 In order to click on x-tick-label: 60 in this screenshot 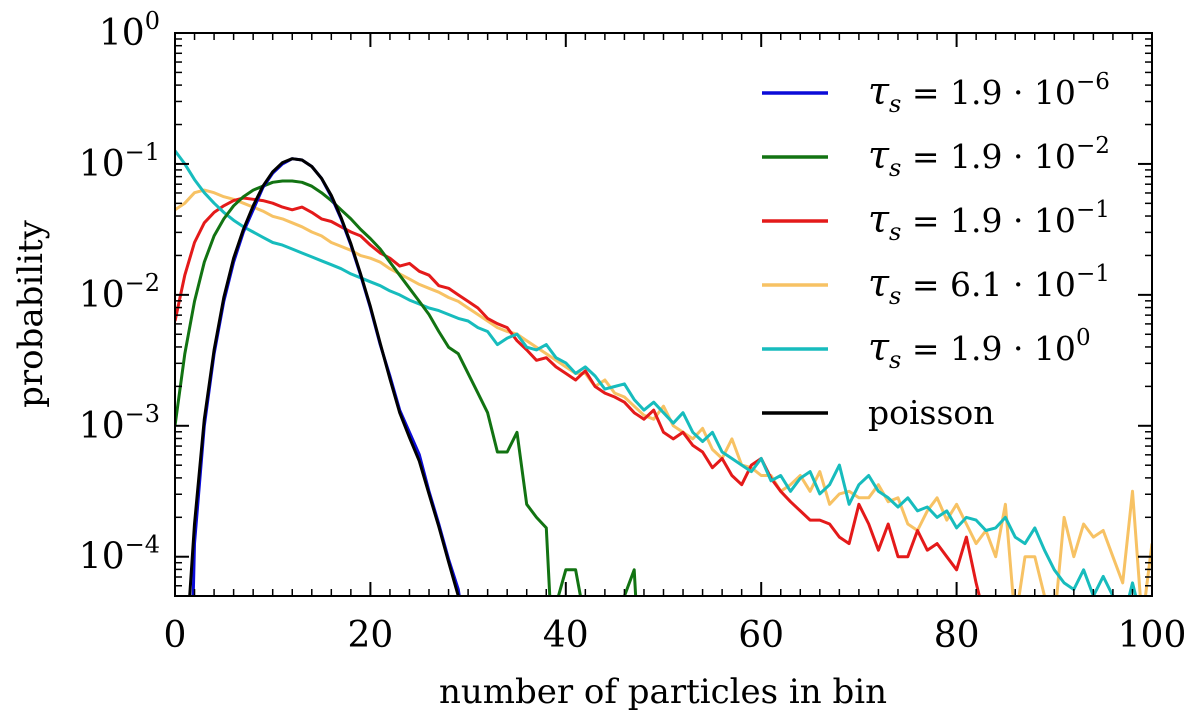, I will do `click(761, 635)`.